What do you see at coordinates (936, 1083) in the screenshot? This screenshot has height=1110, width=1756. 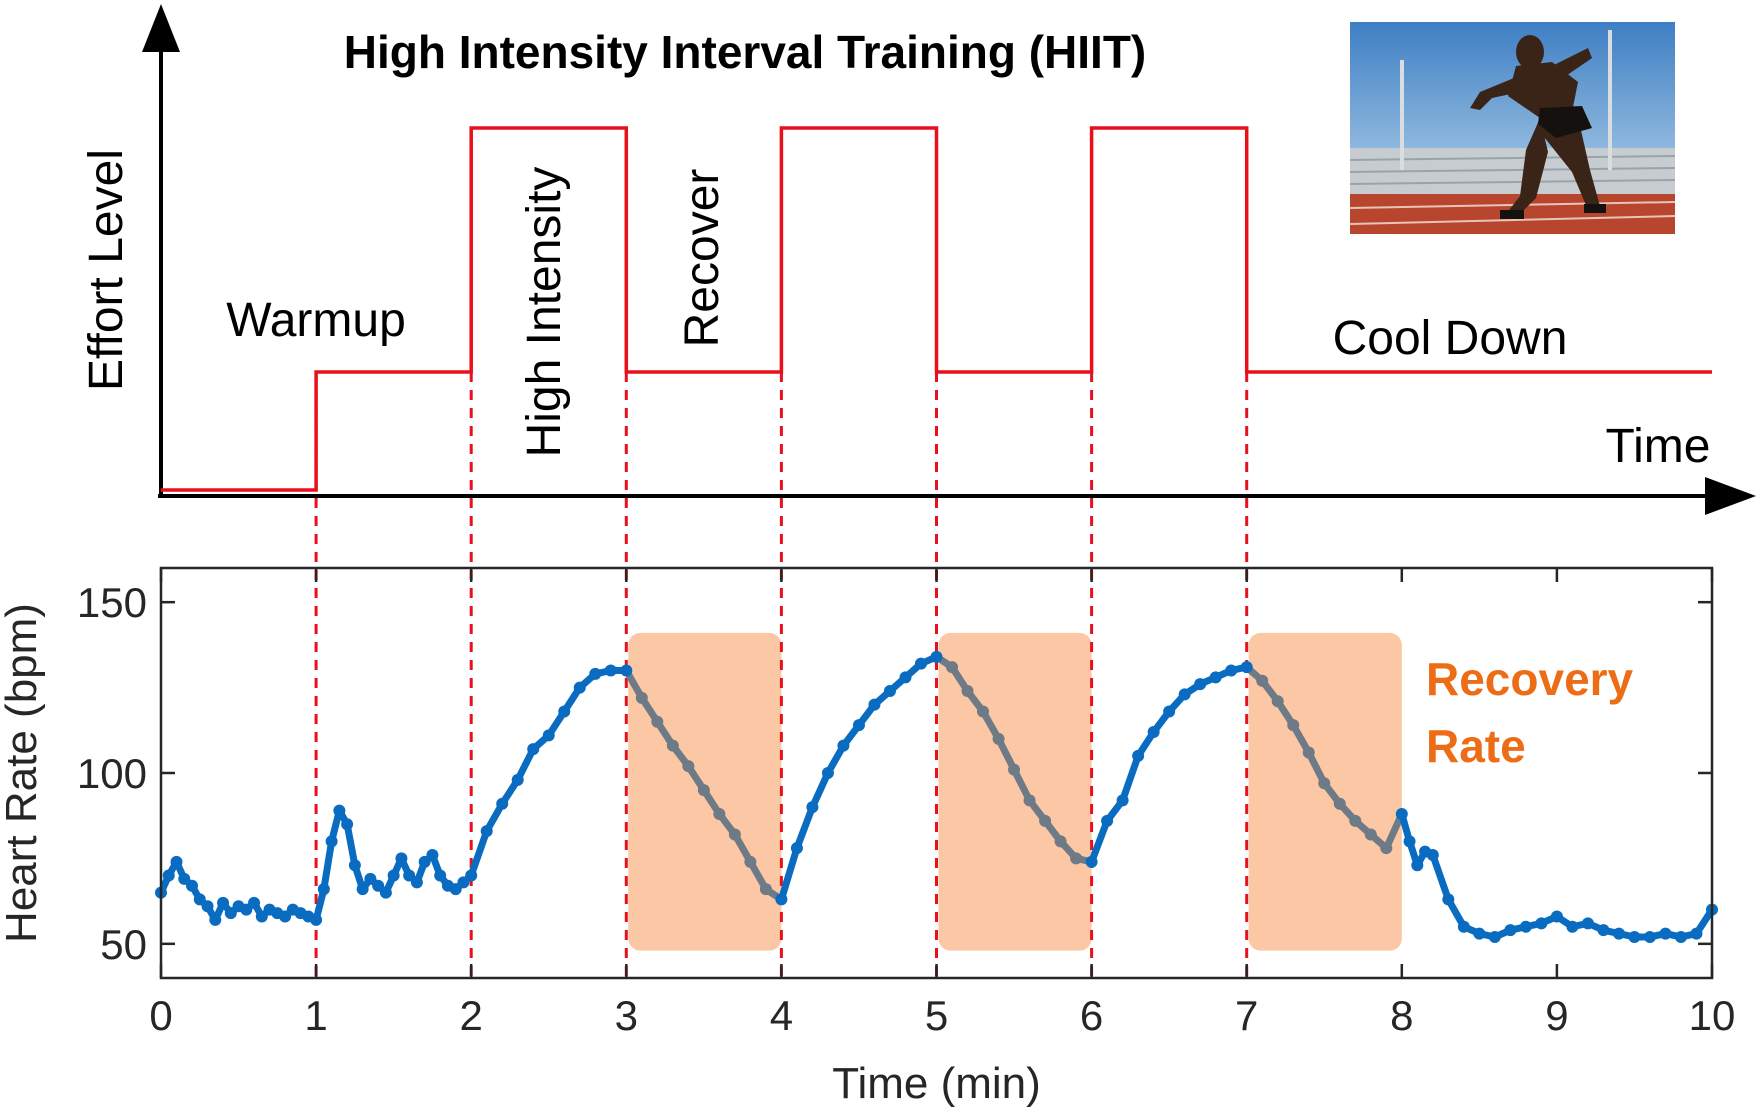 I see `x-axis-label: Time (min)` at bounding box center [936, 1083].